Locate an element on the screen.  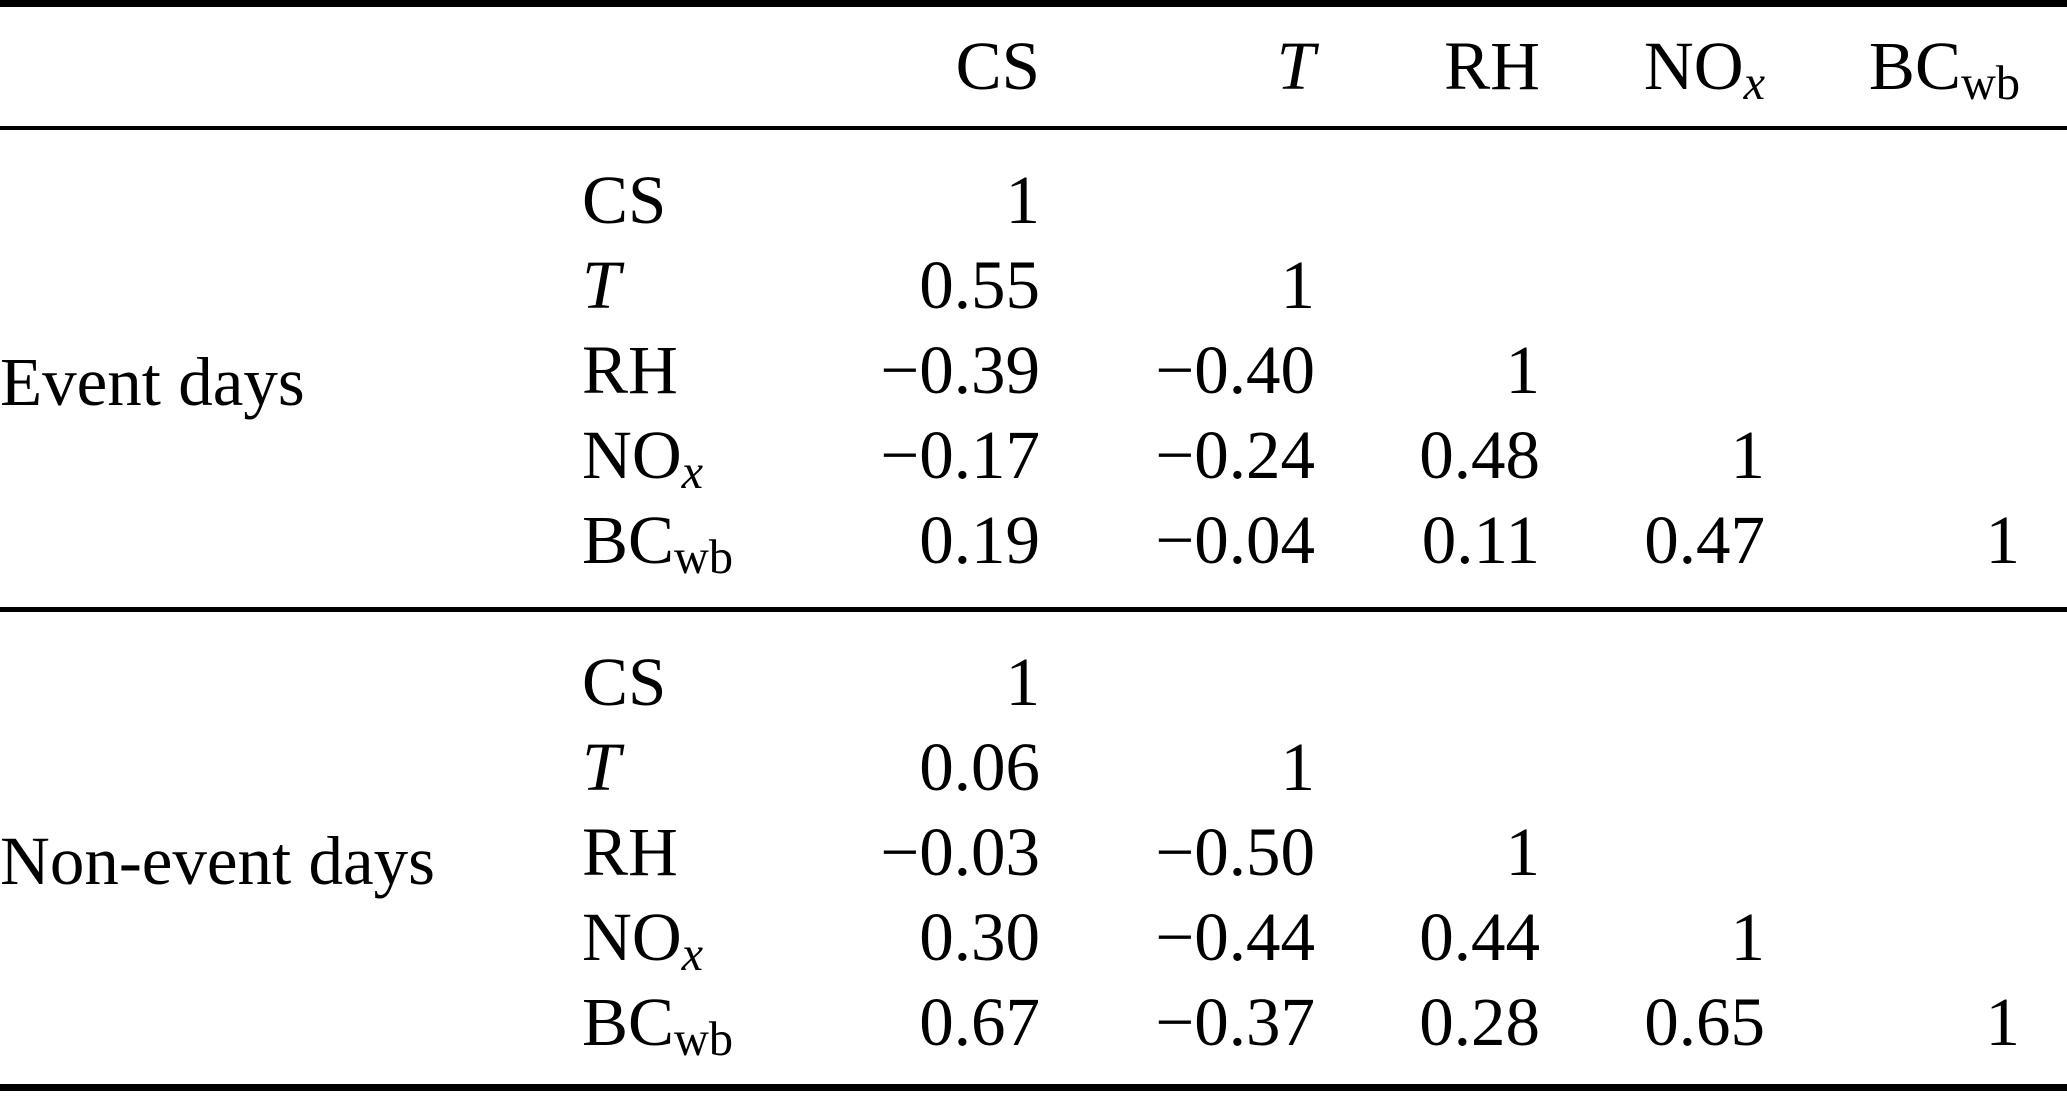
corr-cell: −0.50 is located at coordinates (1235, 851).